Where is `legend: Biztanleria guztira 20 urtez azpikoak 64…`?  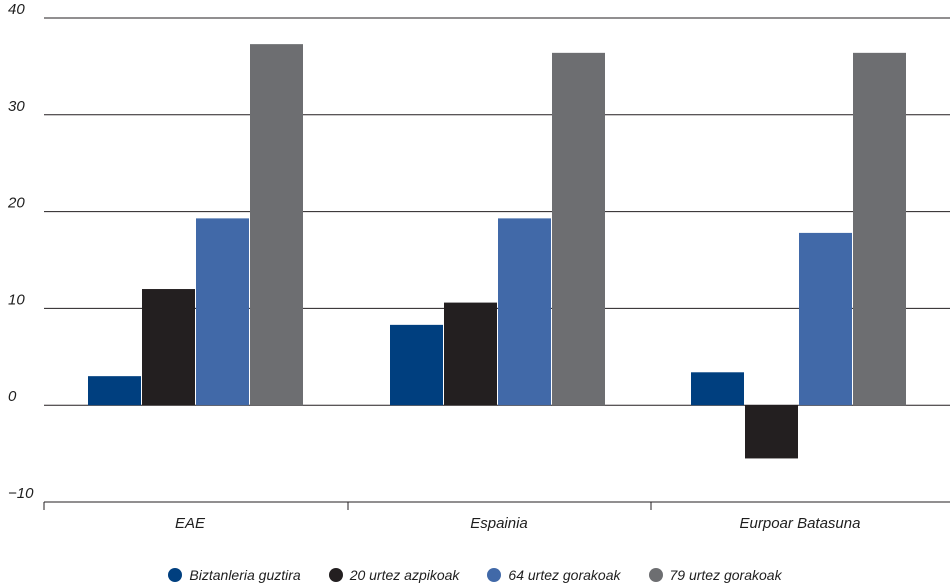
legend: Biztanleria guztira 20 urtez azpikoak 64… is located at coordinates (475, 577).